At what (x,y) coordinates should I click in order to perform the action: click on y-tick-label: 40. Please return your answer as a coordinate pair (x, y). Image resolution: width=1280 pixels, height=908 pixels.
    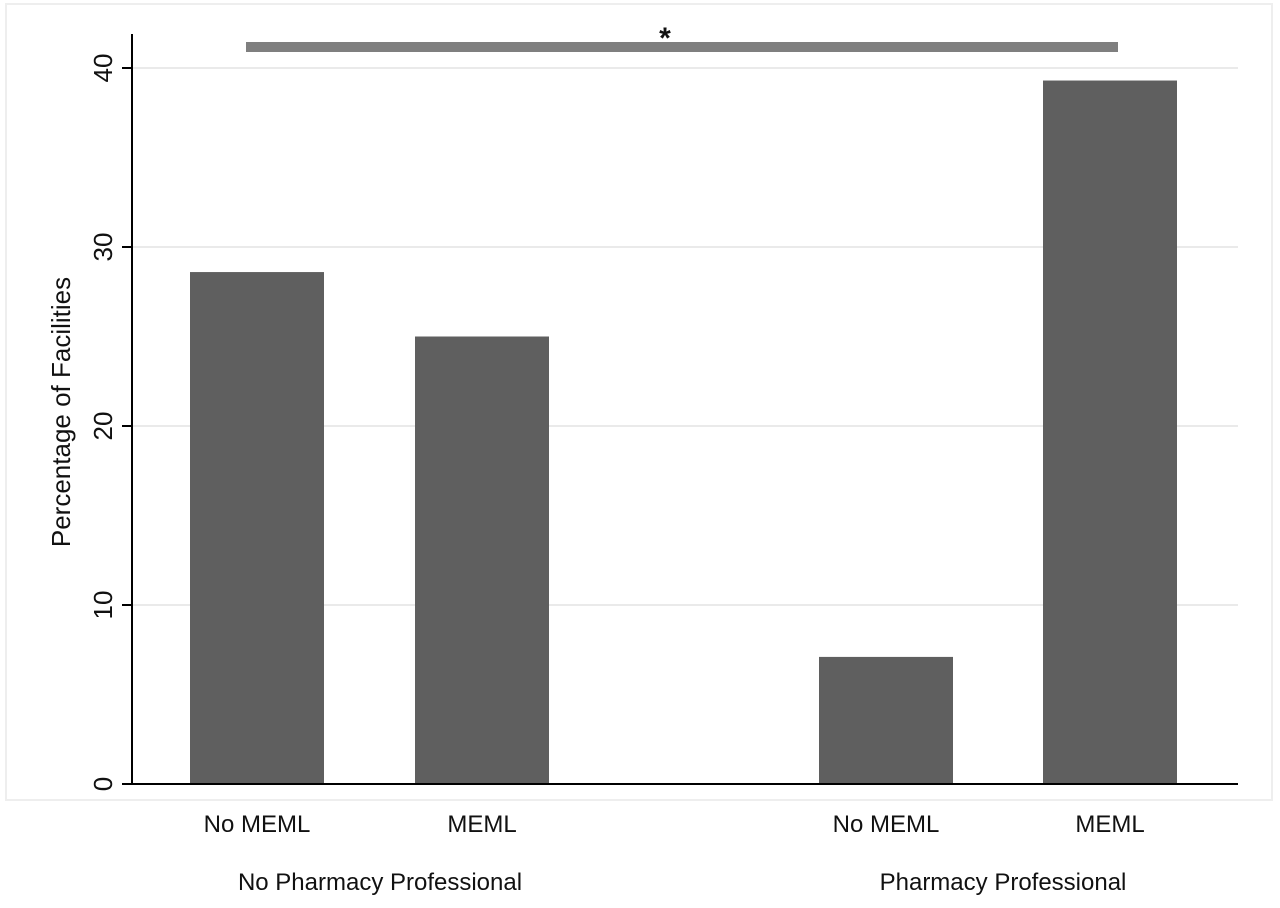
    Looking at the image, I should click on (103, 68).